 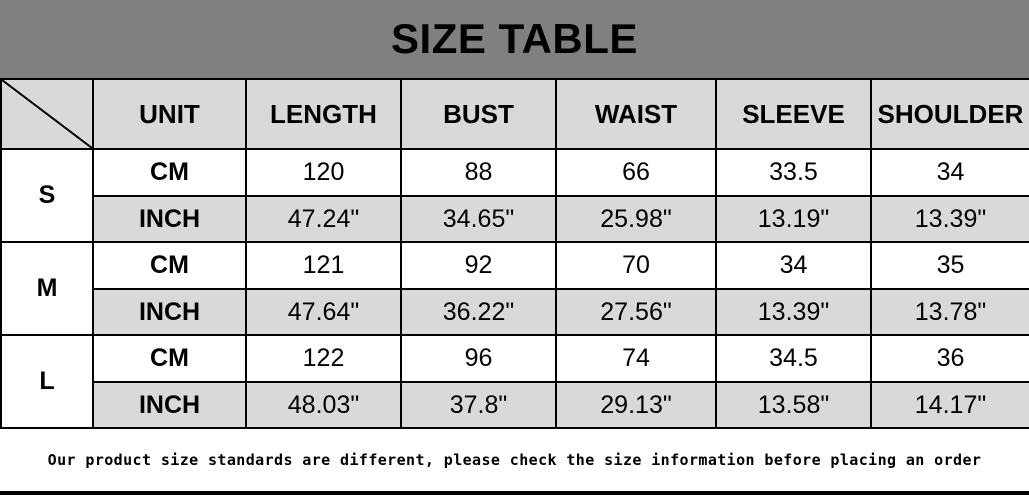 I want to click on shoulder-cell-s-cm: 34, so click(x=949, y=172).